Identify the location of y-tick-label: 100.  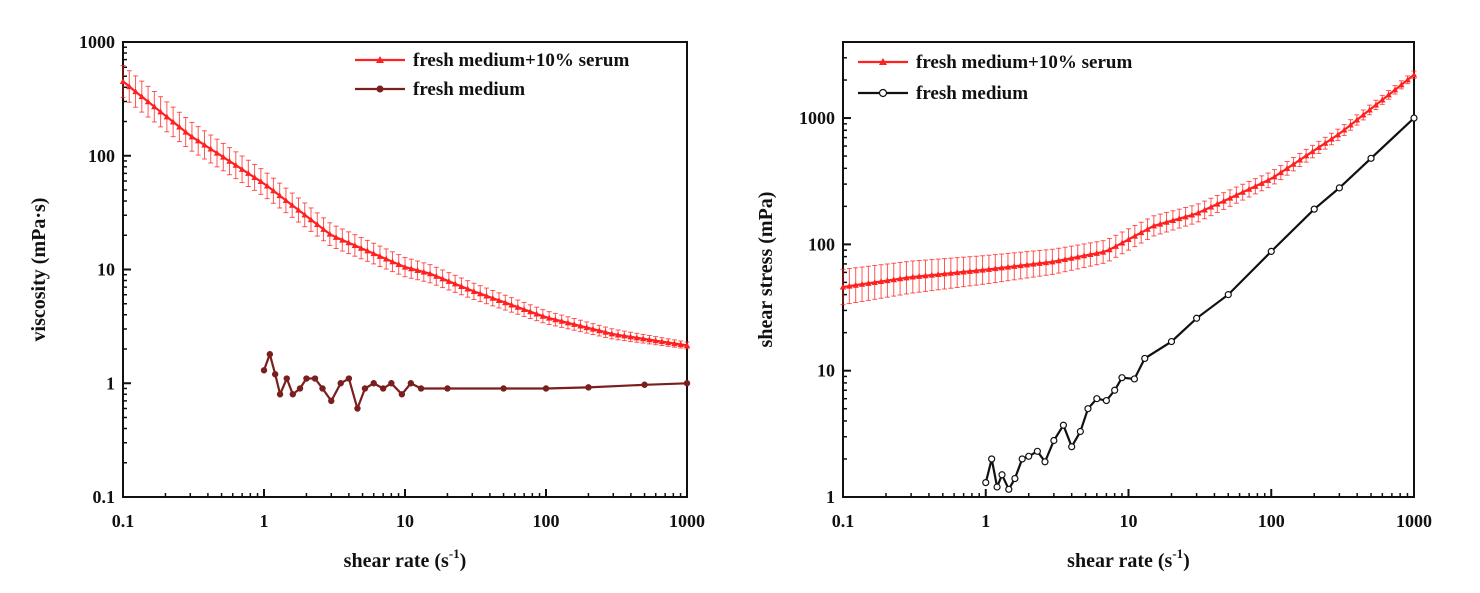
(101, 156).